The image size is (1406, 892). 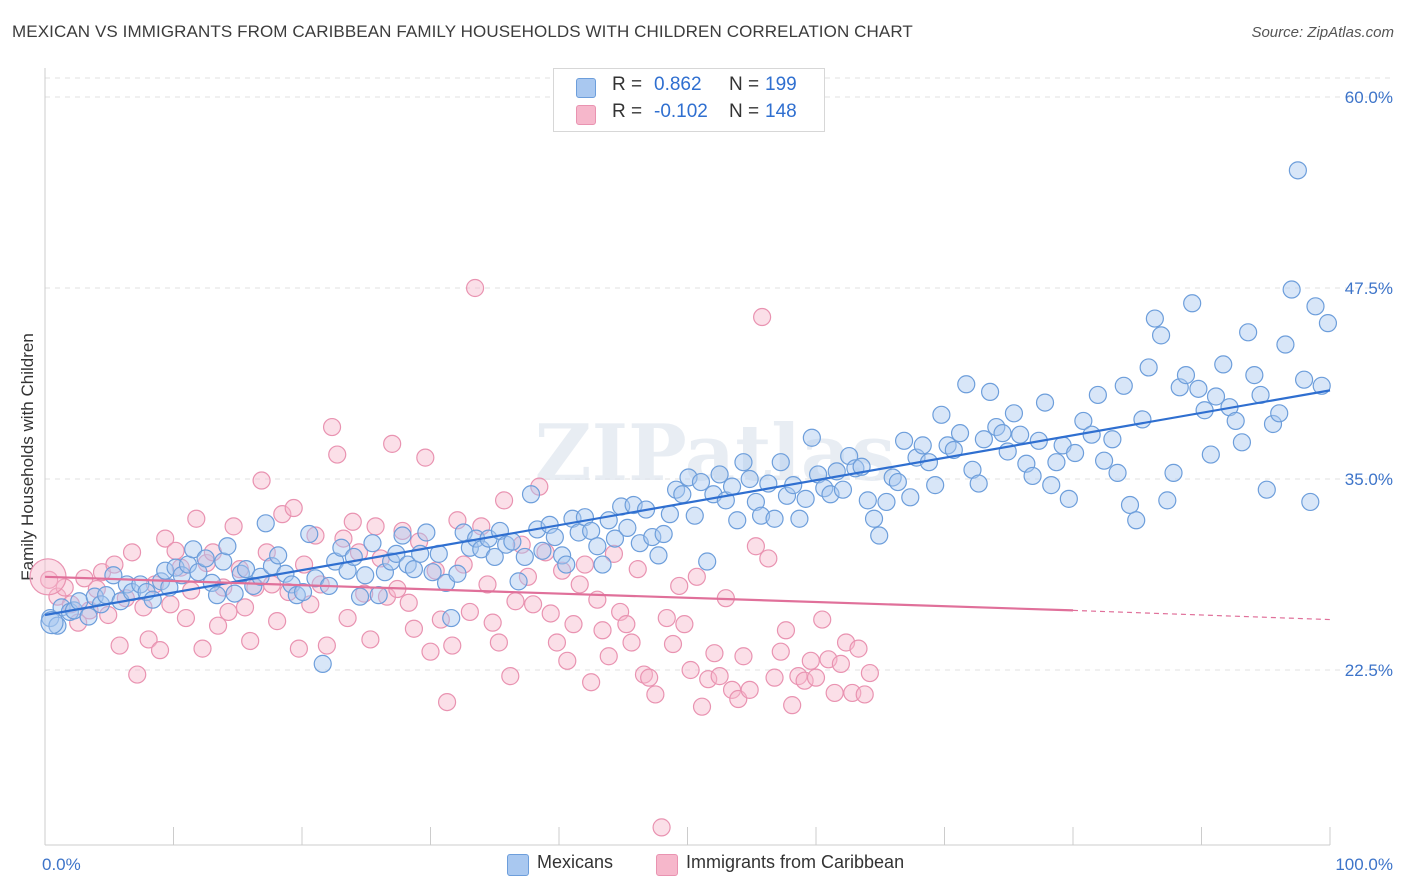 What do you see at coordinates (681, 111) in the screenshot?
I see `r-value: -0.102` at bounding box center [681, 111].